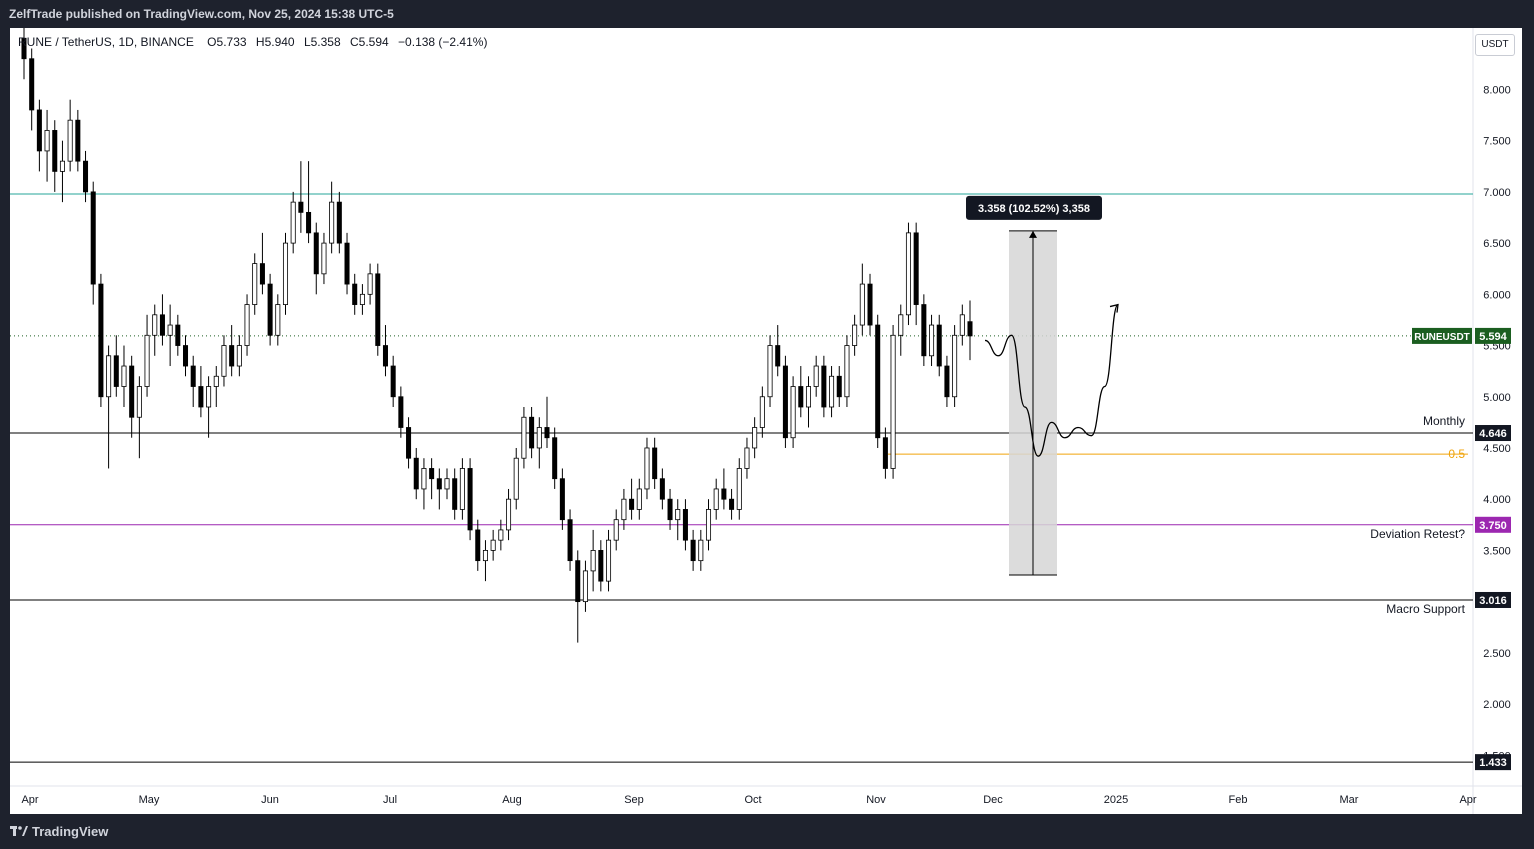 The image size is (1534, 849). What do you see at coordinates (325, 42) in the screenshot?
I see `legend-low: 5.358` at bounding box center [325, 42].